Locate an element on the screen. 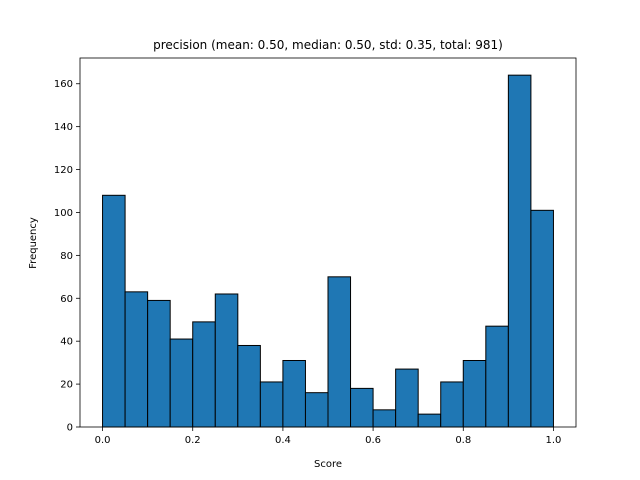  y-axis-label: Frequency is located at coordinates (33, 243).